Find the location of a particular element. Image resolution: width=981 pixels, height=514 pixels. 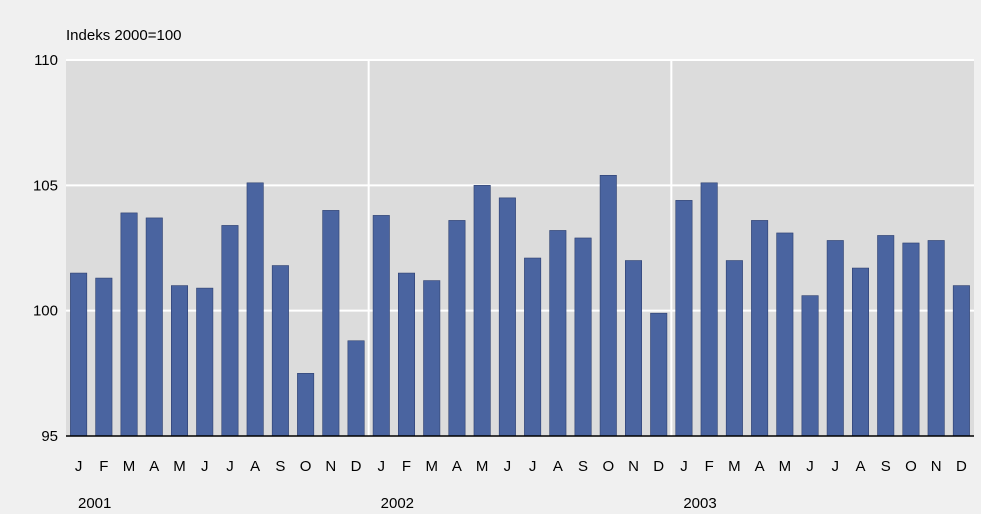

year-label: 2003 is located at coordinates (699, 503).